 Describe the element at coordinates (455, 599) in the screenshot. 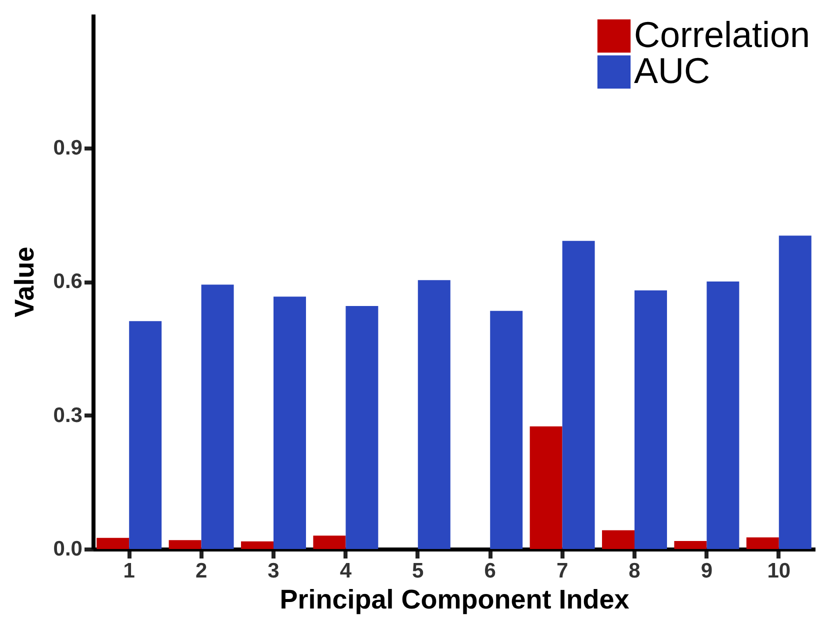

I see `x-axis-title: Principal Component Index` at that location.